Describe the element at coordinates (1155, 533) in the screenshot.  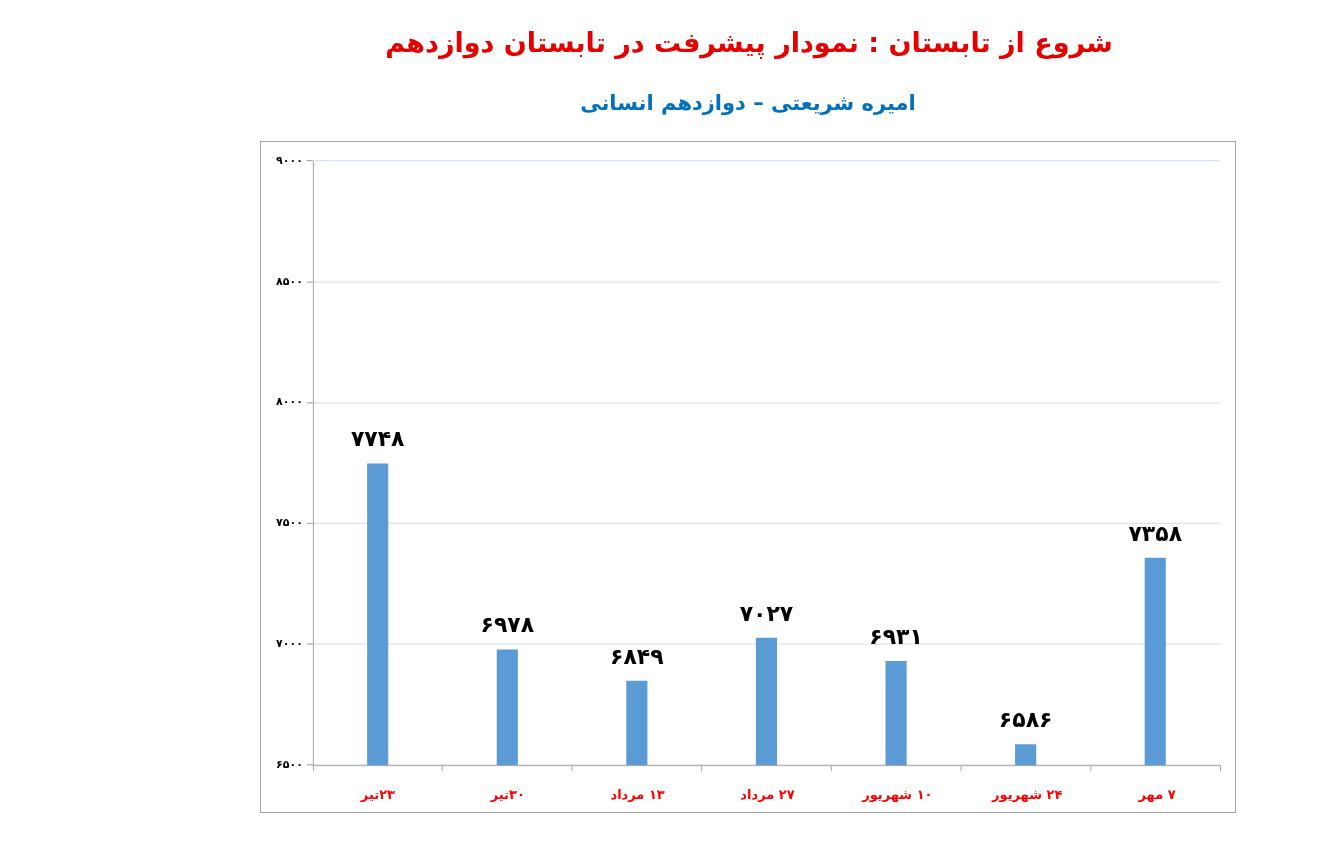
I see `data-label: ۷۳۵۸` at that location.